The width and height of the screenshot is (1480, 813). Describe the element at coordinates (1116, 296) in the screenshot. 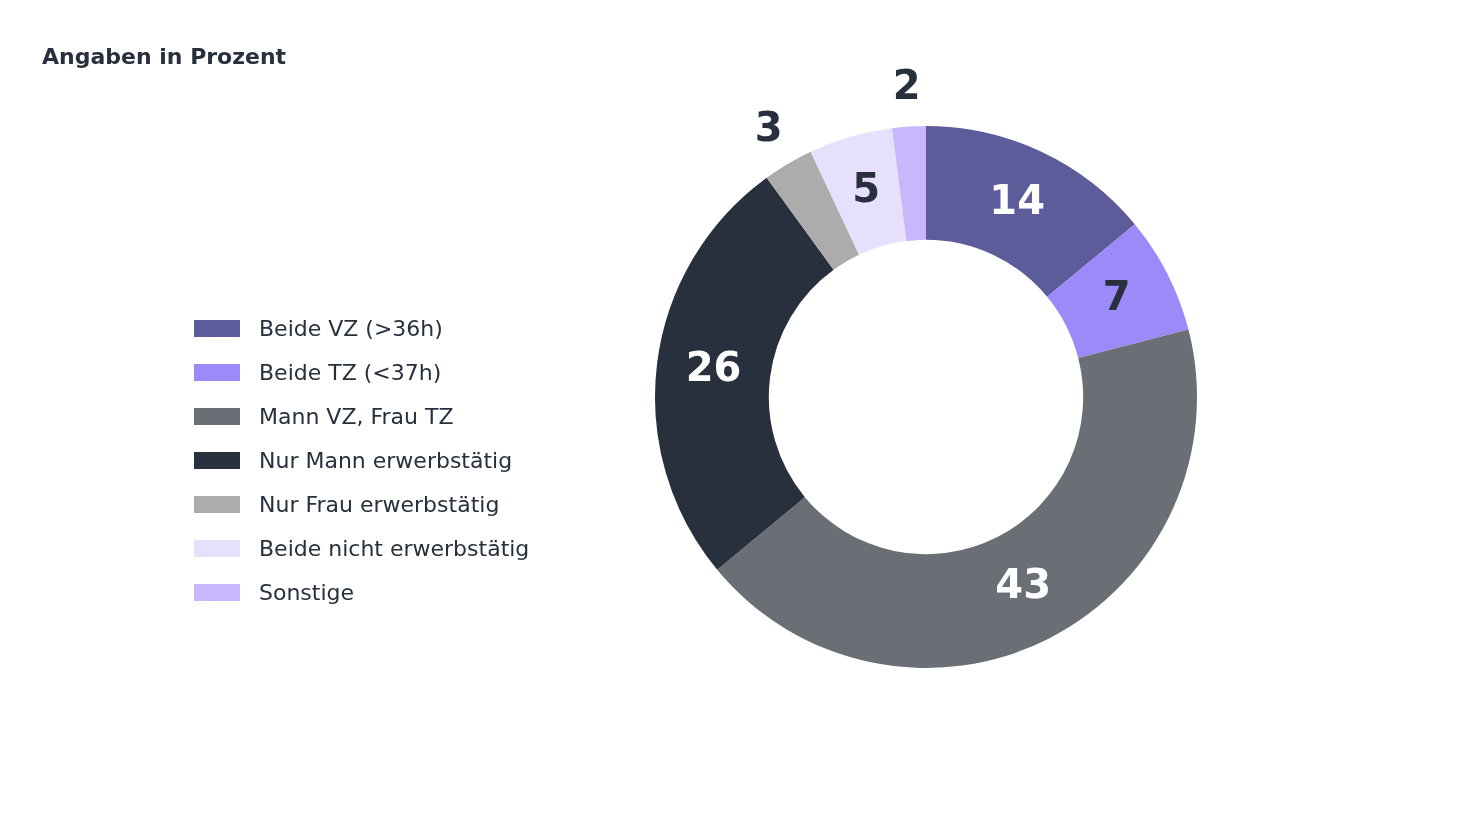

I see `data-label: 7` at that location.